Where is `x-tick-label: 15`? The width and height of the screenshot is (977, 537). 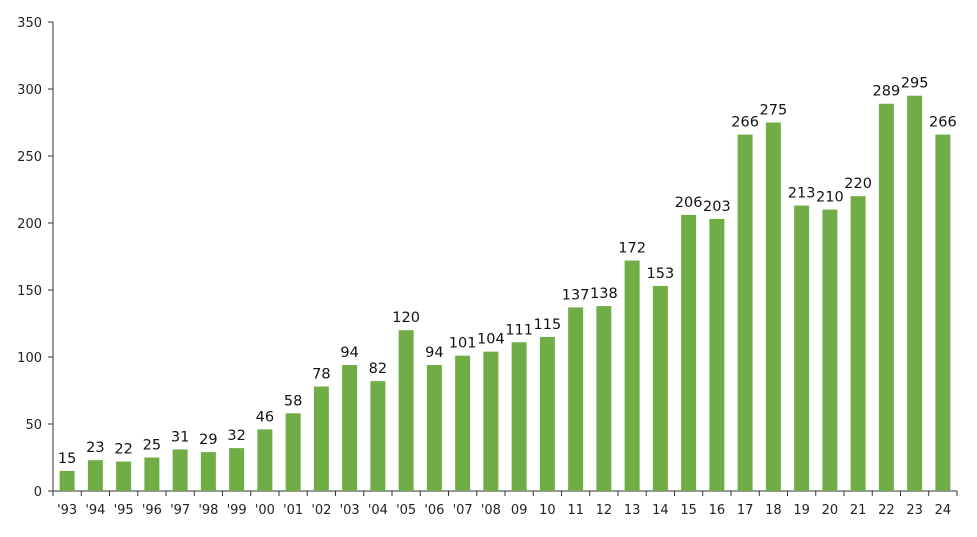 x-tick-label: 15 is located at coordinates (688, 510).